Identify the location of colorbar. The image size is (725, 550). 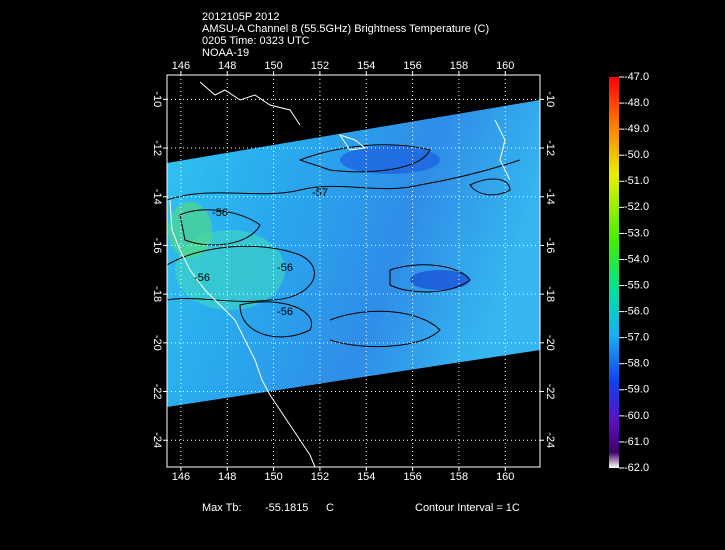
(614, 272).